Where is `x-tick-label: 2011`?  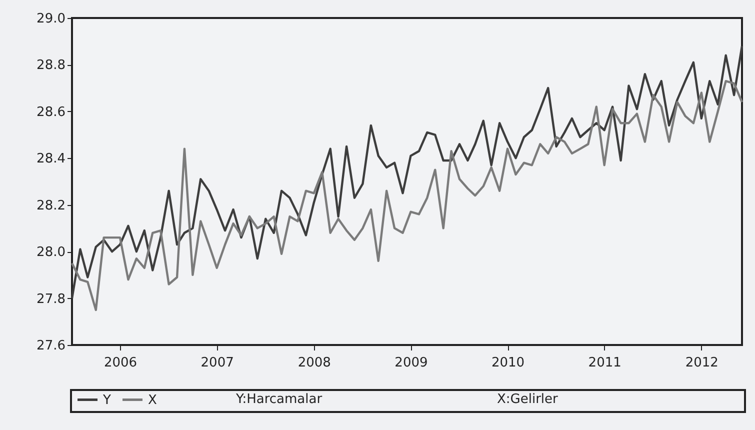
x-tick-label: 2011 is located at coordinates (605, 363).